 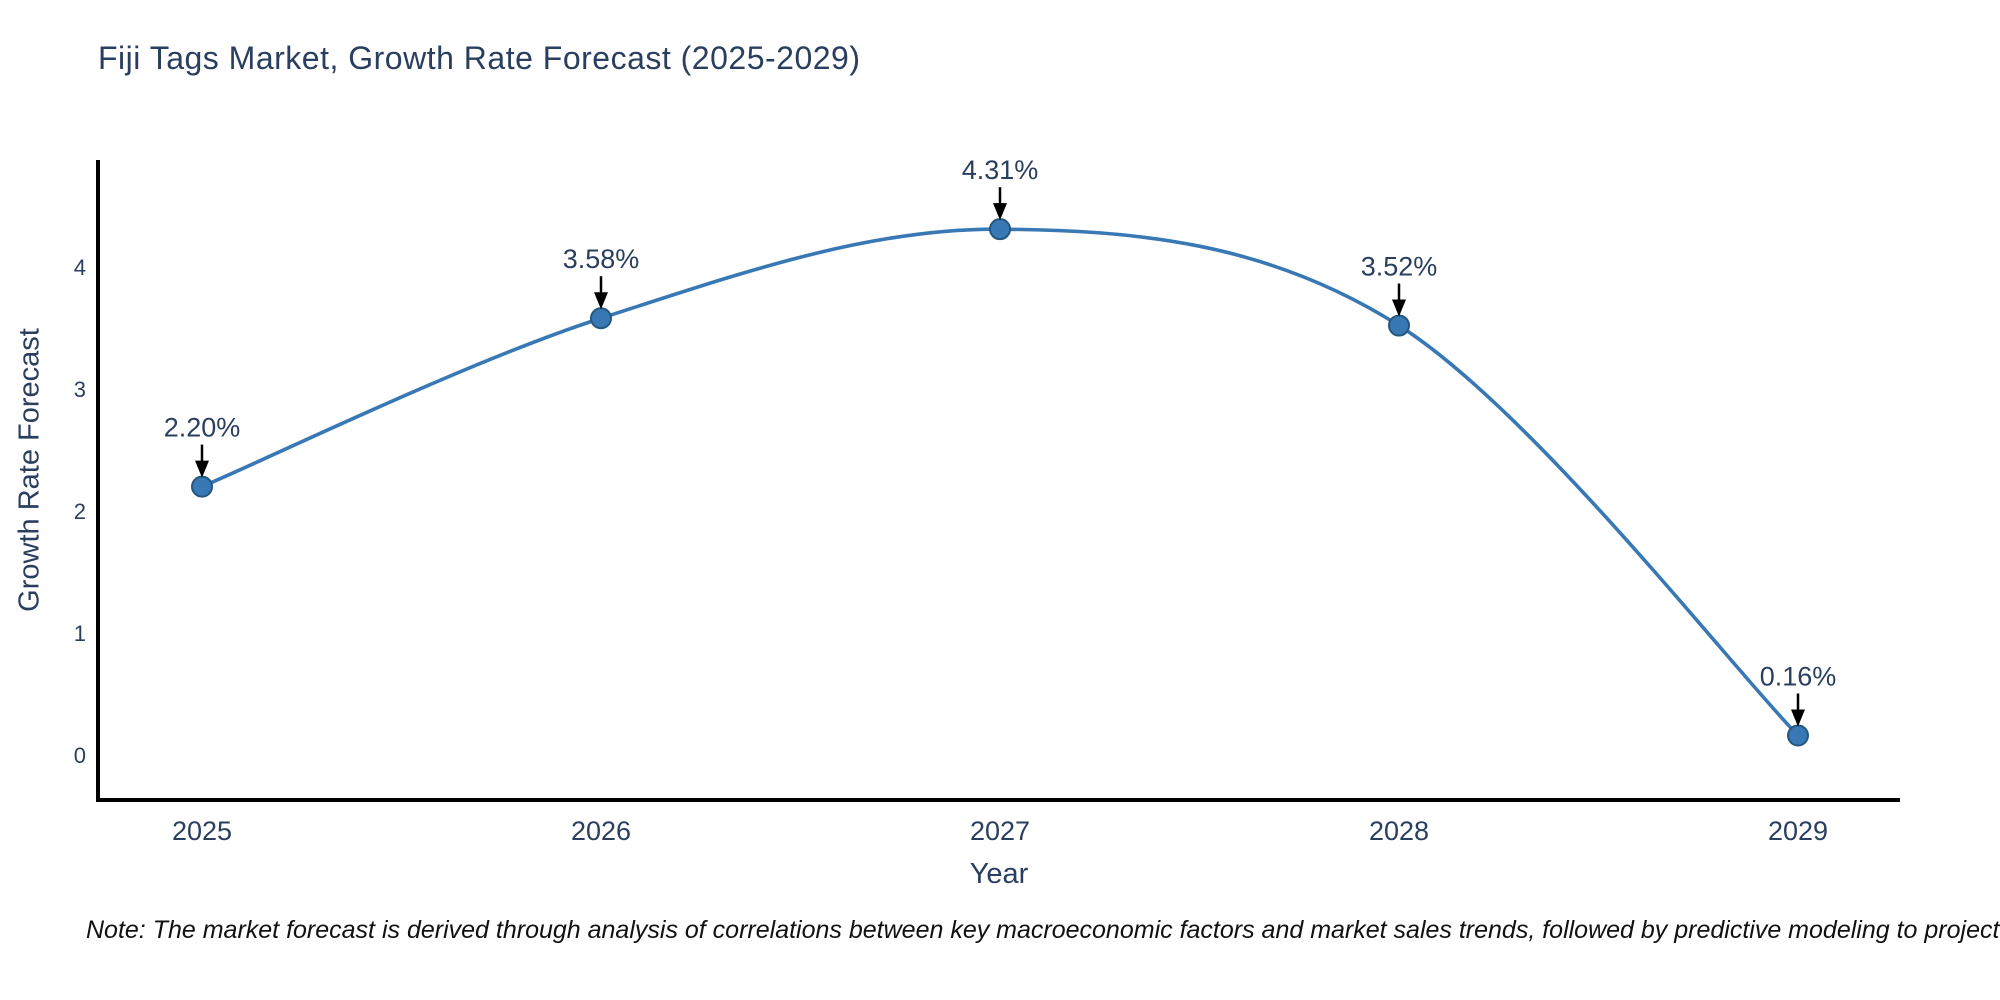 What do you see at coordinates (601, 318) in the screenshot?
I see `data-point-2026` at bounding box center [601, 318].